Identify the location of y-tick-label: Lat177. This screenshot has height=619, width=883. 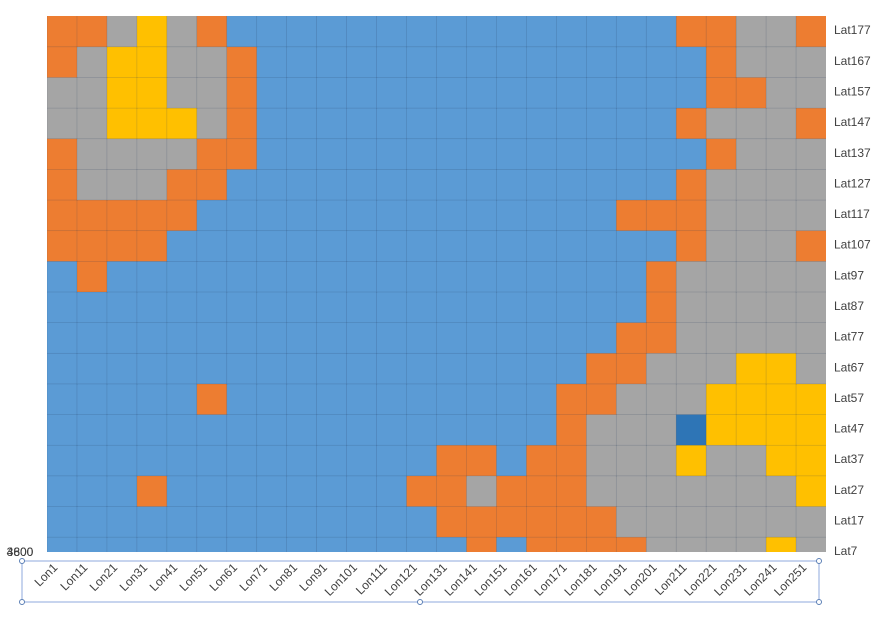
(852, 30).